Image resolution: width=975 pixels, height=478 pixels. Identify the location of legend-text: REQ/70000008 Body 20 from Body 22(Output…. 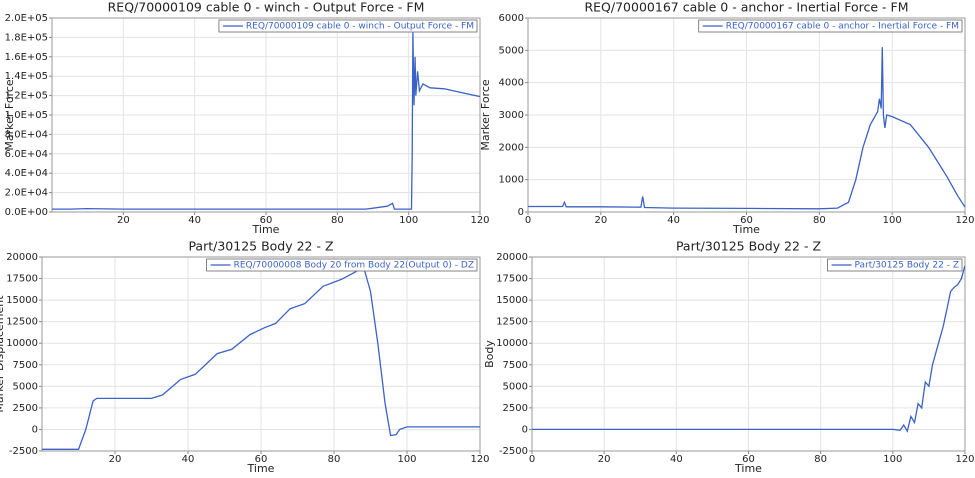
(354, 266).